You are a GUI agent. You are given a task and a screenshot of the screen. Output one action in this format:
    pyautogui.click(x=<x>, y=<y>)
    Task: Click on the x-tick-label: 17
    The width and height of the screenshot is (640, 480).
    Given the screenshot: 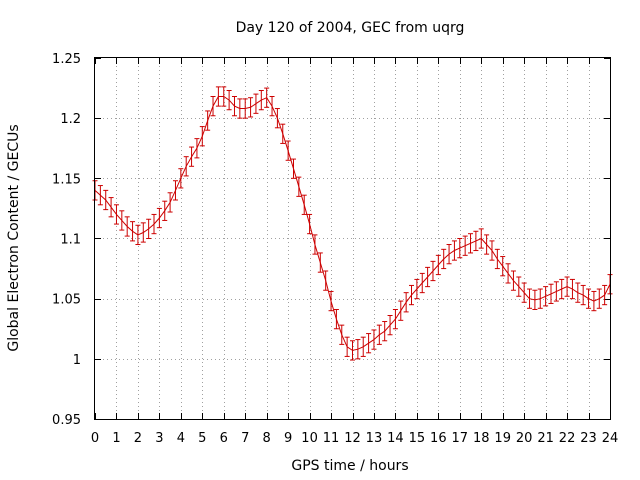 What is the action you would take?
    pyautogui.click(x=460, y=438)
    